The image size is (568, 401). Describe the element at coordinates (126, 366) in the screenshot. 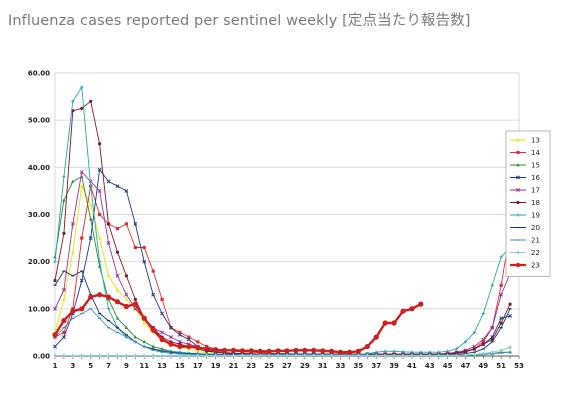

I see `x-tick-label: 9` at that location.